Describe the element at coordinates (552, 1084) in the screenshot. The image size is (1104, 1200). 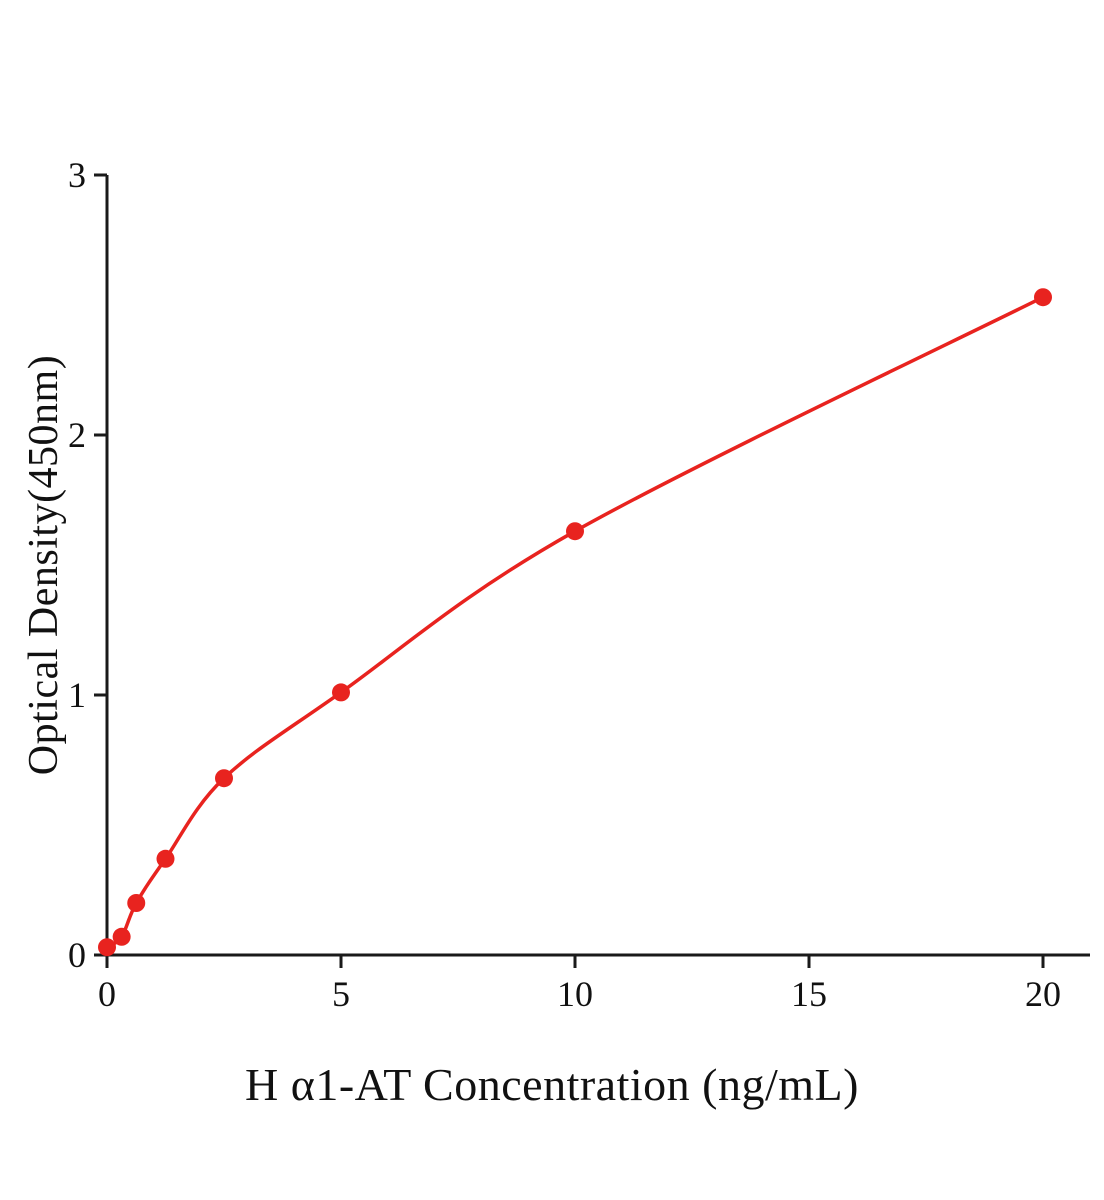
I see `x-axis-title: H α1-AT Concentration (ng/mL)` at that location.